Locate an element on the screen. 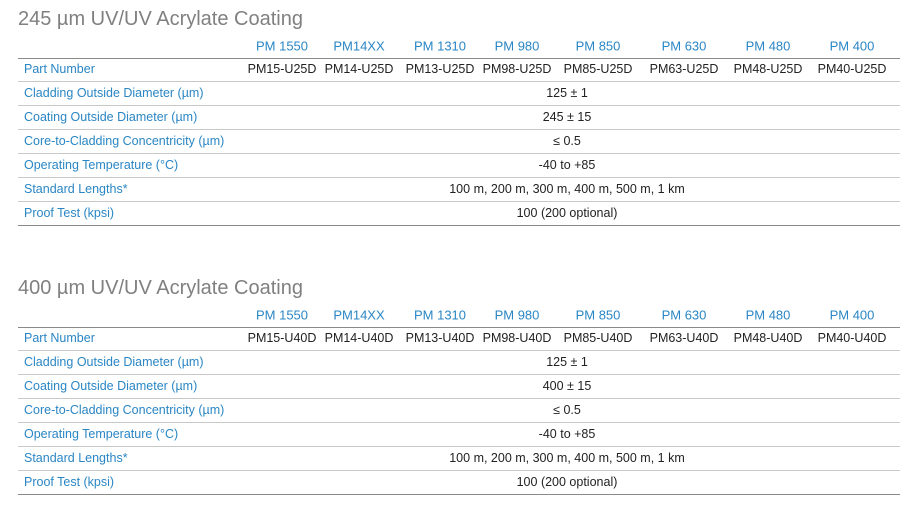 The height and width of the screenshot is (510, 912). table-title: 400 µm UV/UV Acrylate Coating is located at coordinates (160, 288).